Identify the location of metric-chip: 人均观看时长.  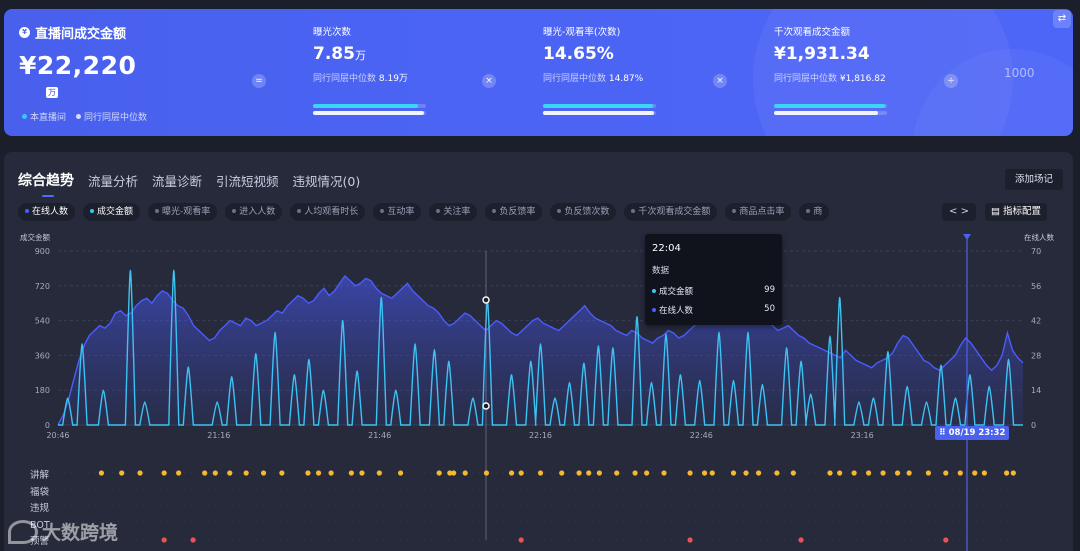
(328, 212).